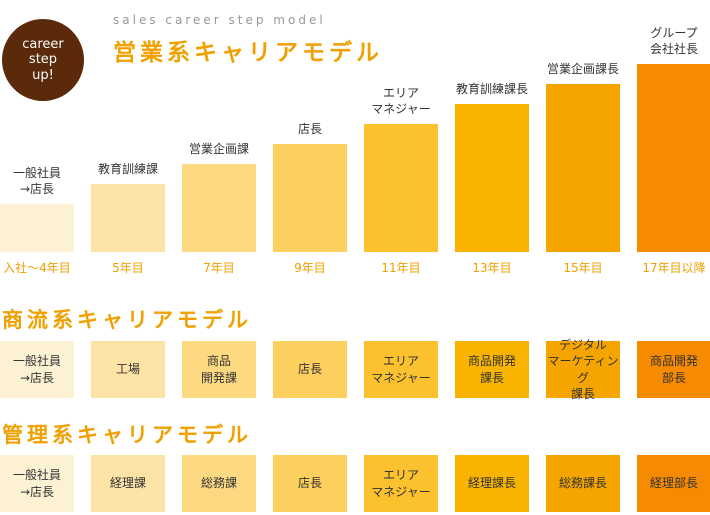  I want to click on step-year: 5年目, so click(128, 268).